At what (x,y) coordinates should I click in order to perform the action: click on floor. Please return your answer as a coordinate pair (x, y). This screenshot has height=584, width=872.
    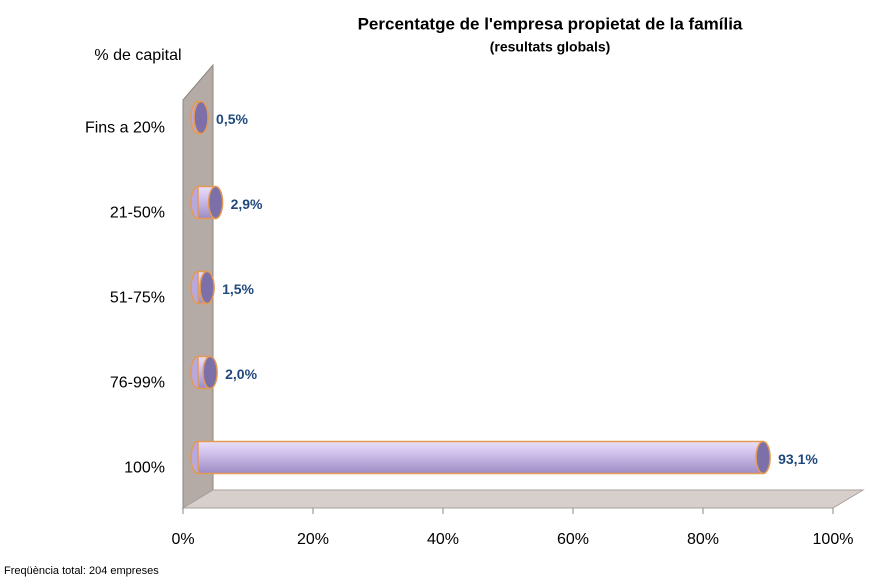
    Looking at the image, I should click on (523, 499).